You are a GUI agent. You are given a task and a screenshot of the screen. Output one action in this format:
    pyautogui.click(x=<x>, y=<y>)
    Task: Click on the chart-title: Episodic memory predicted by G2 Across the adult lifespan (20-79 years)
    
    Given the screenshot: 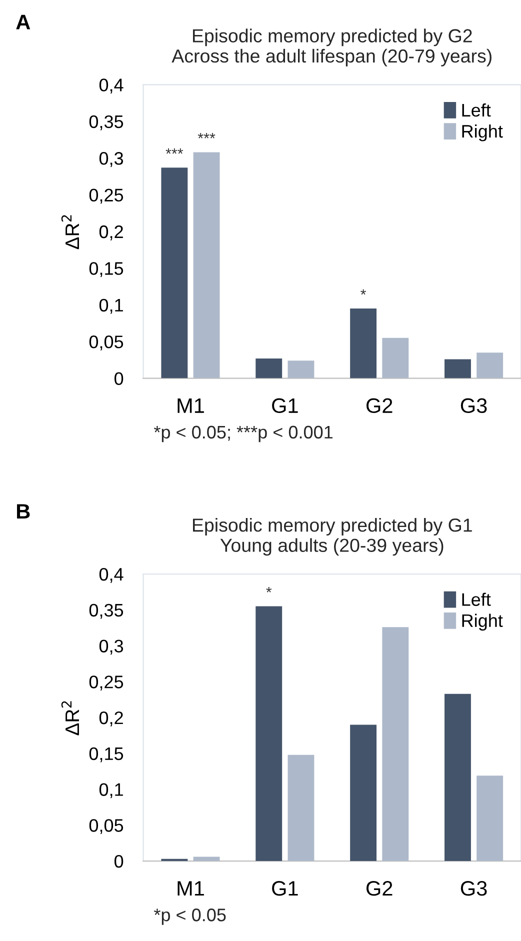 What is the action you would take?
    pyautogui.click(x=332, y=47)
    